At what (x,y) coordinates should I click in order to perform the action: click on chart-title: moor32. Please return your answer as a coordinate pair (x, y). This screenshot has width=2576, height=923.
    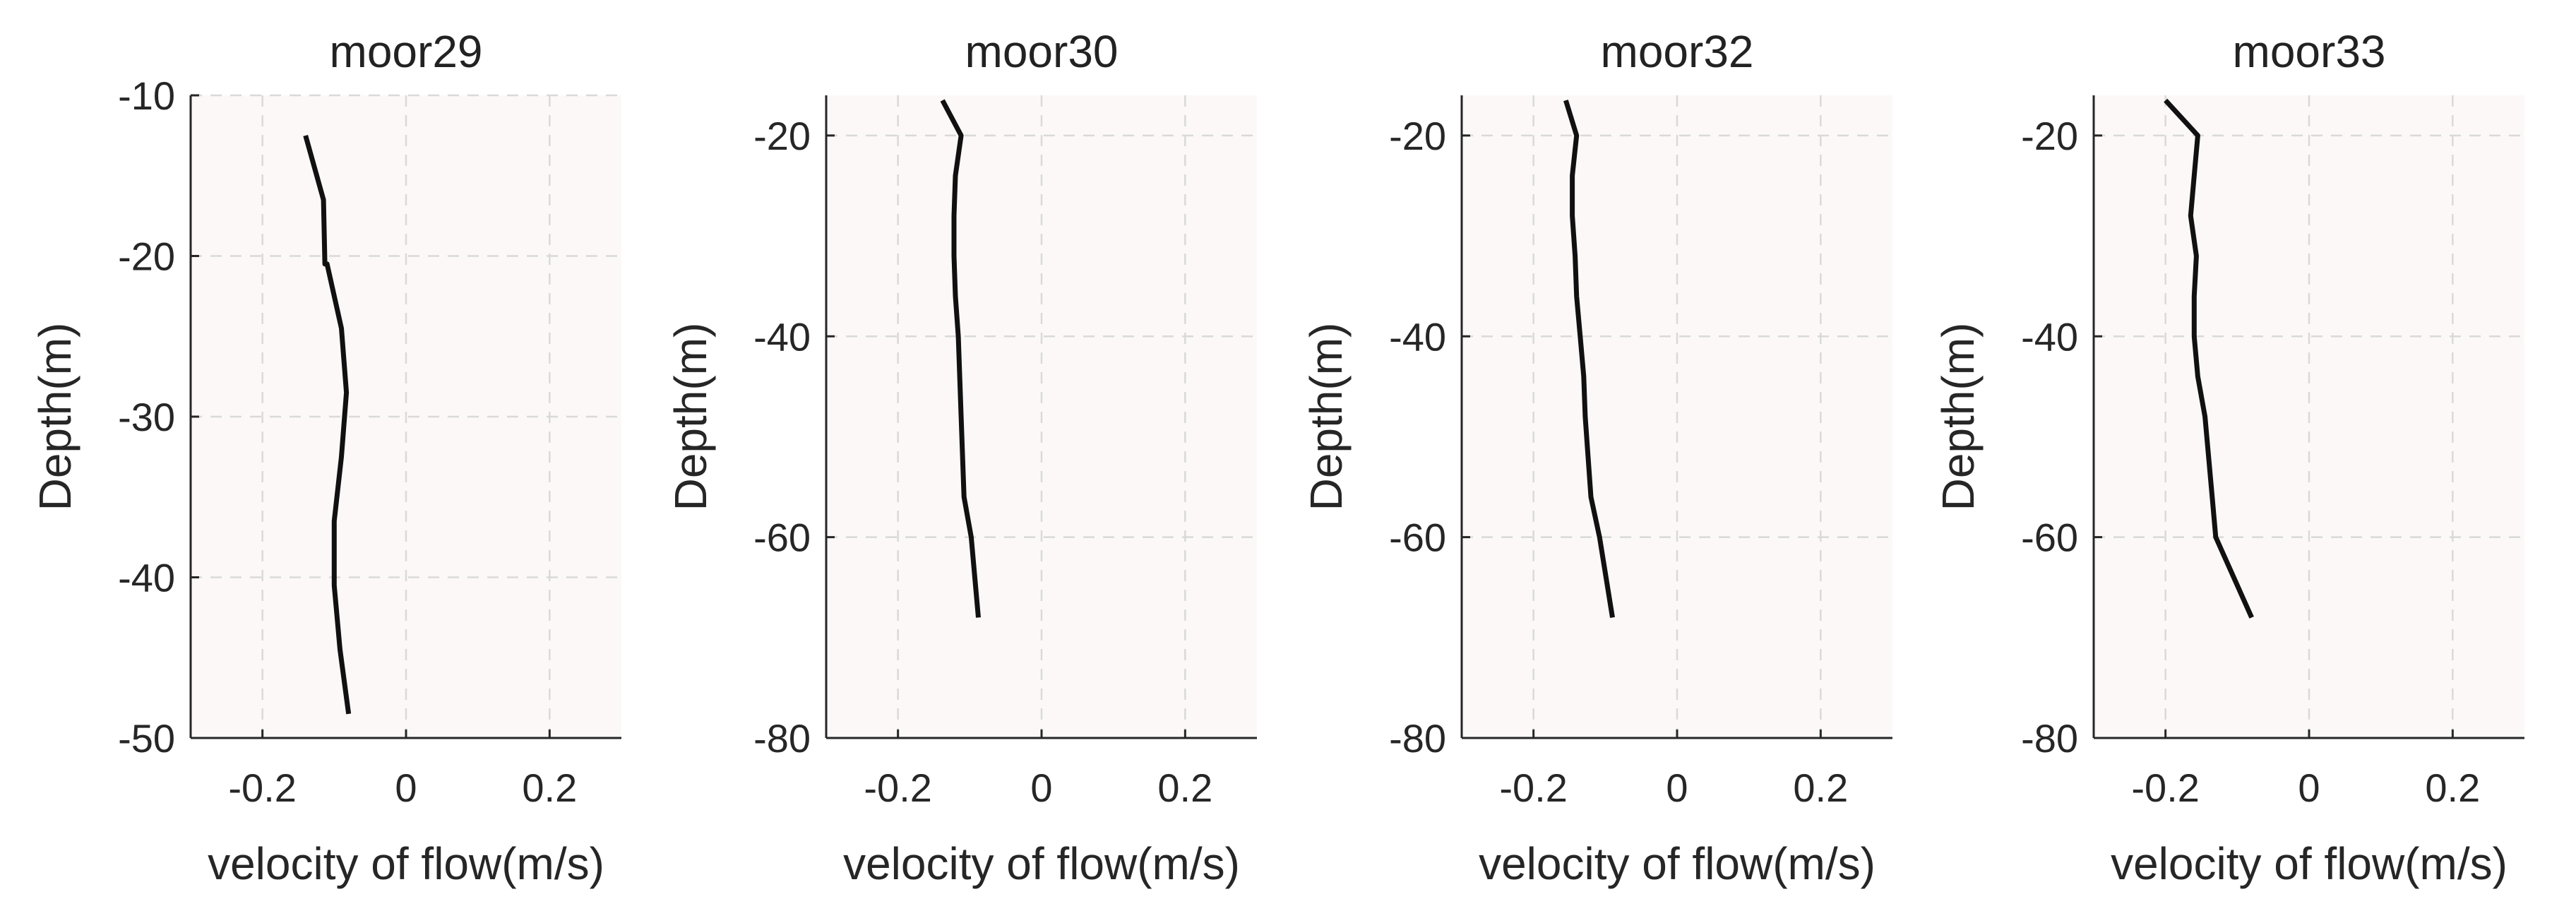
    Looking at the image, I should click on (1677, 51).